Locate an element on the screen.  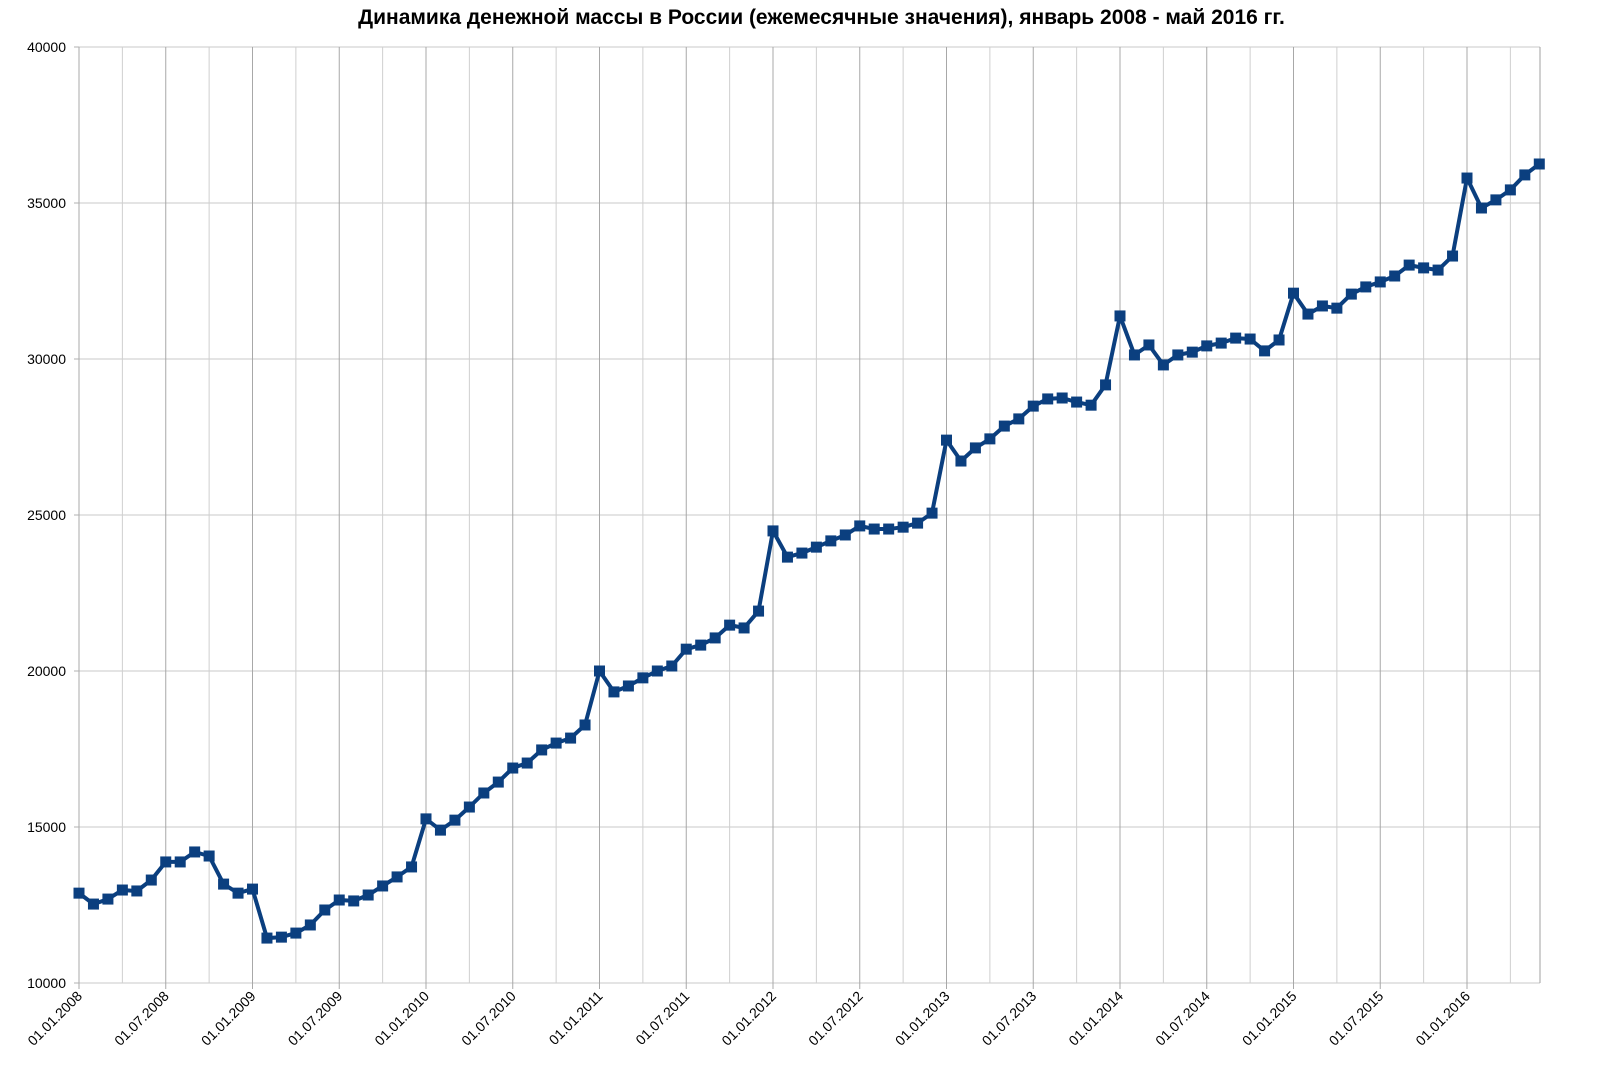
x-tick-label: 01.01.2008 is located at coordinates (54, 1018).